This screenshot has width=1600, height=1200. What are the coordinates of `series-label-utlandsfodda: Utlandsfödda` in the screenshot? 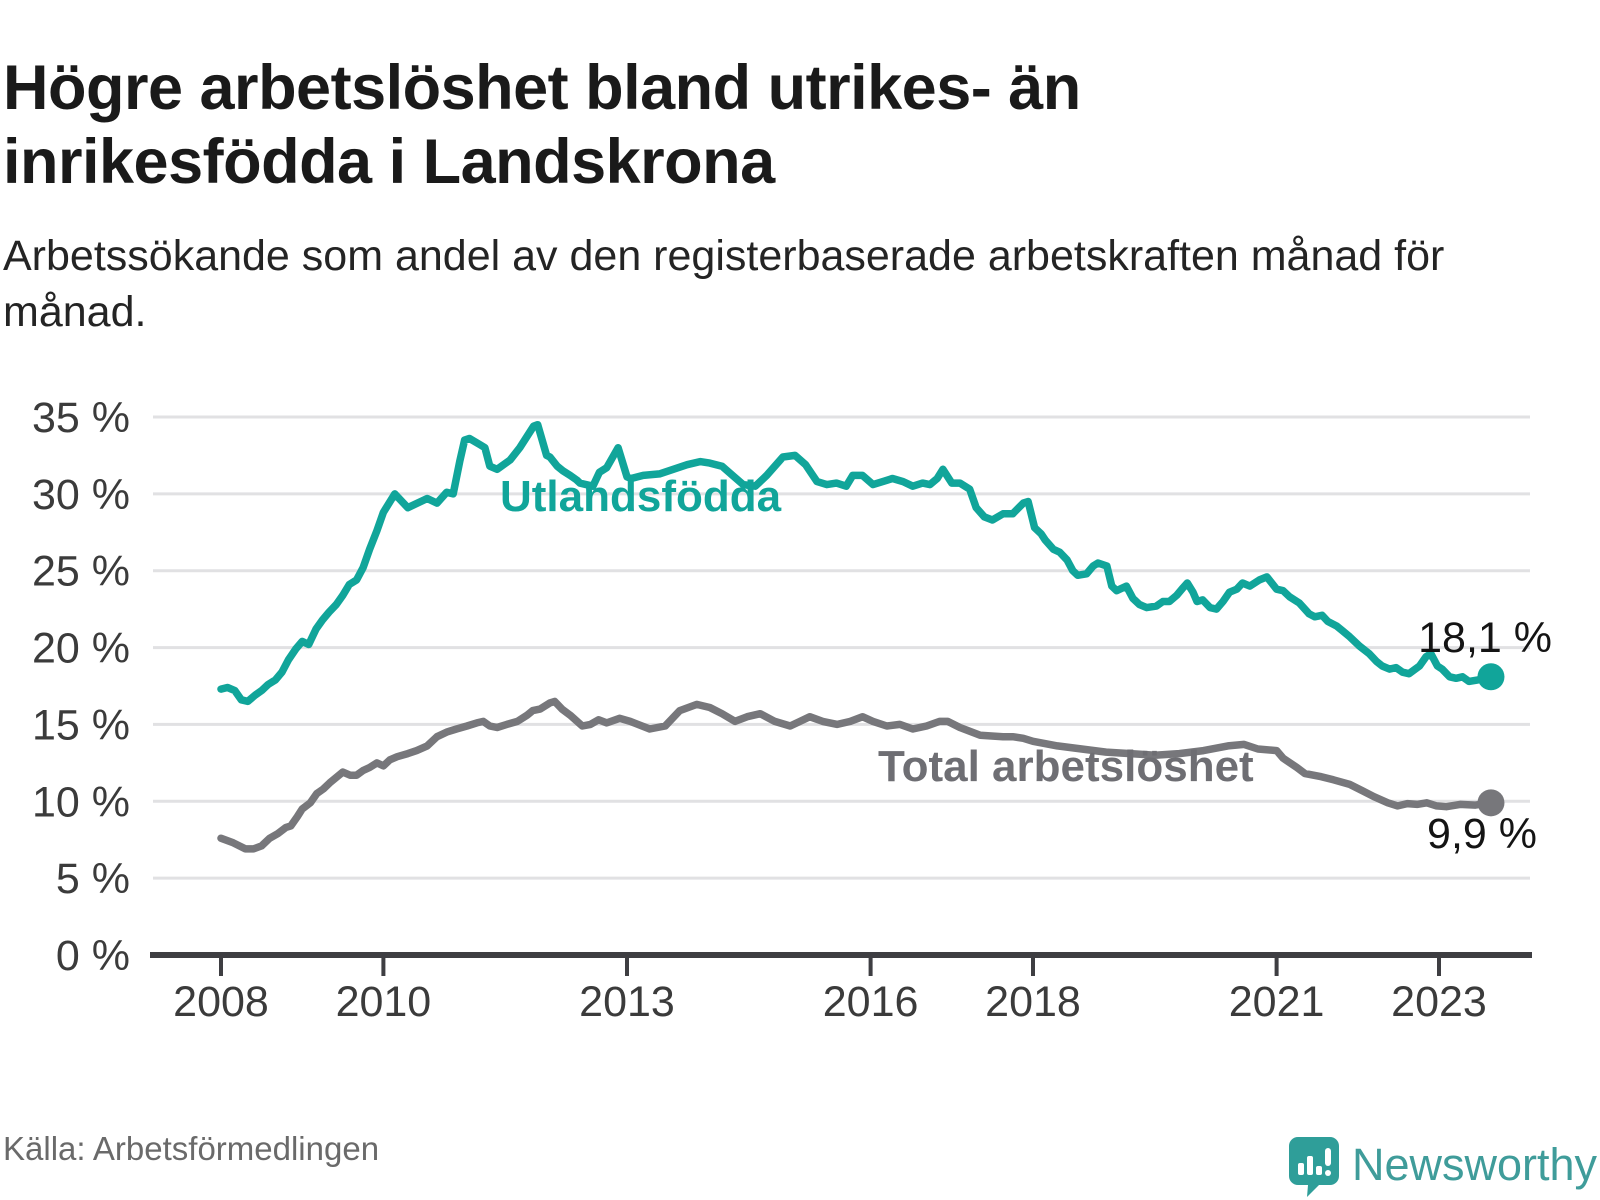 It's located at (641, 496).